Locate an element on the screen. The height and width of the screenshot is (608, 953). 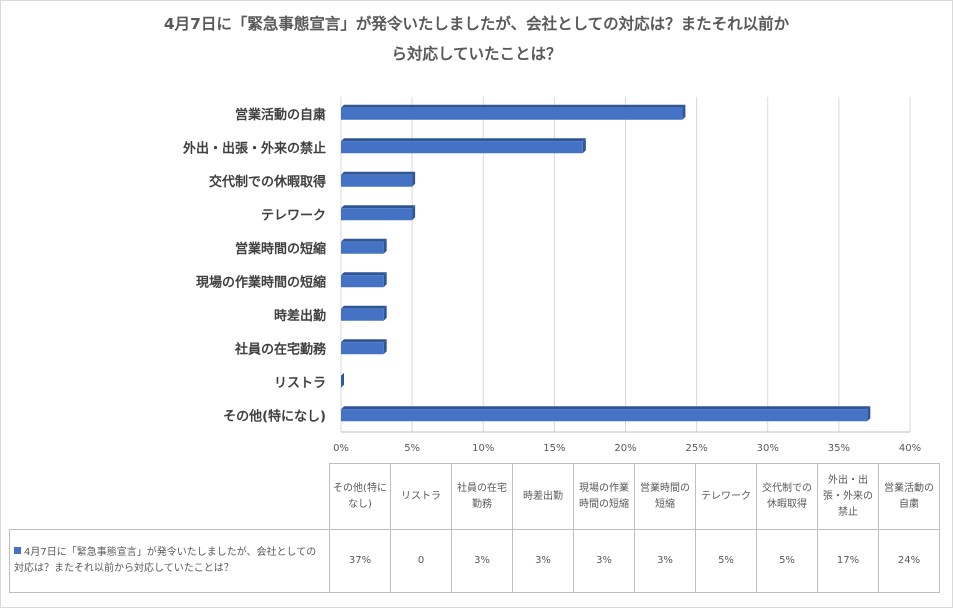
table-header-cell: 営業時間の短縮 is located at coordinates (665, 496).